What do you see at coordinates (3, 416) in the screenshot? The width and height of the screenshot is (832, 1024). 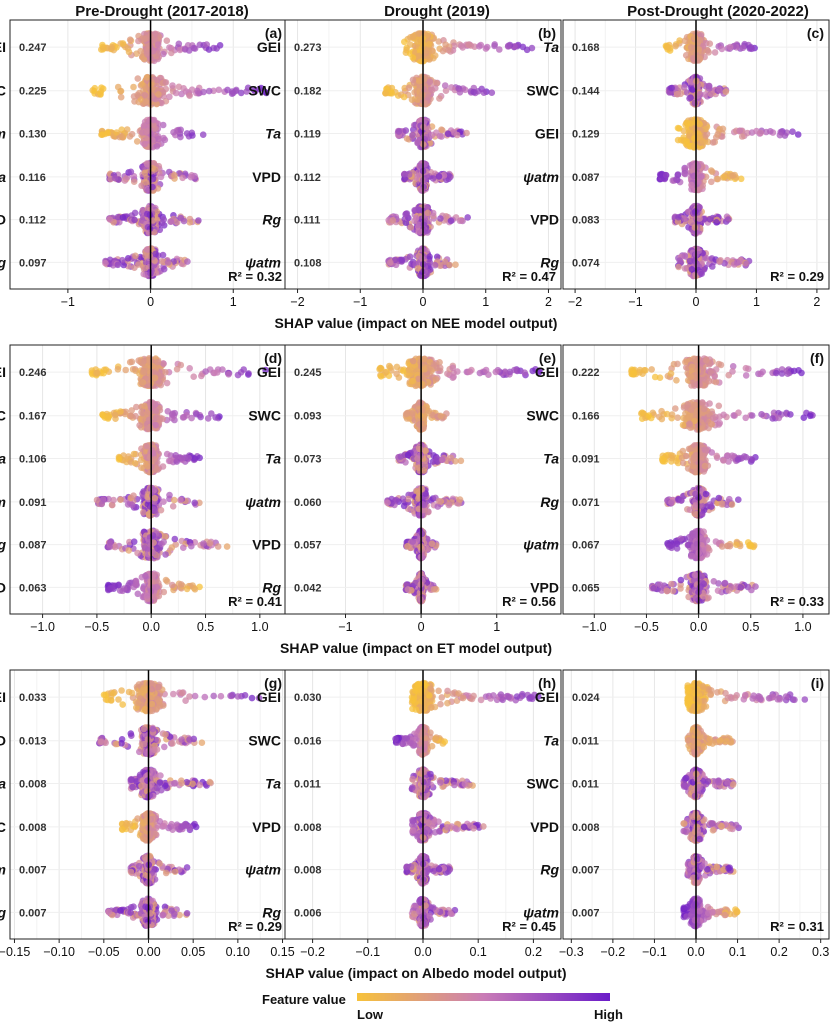 I see `feature-label: SWC` at bounding box center [3, 416].